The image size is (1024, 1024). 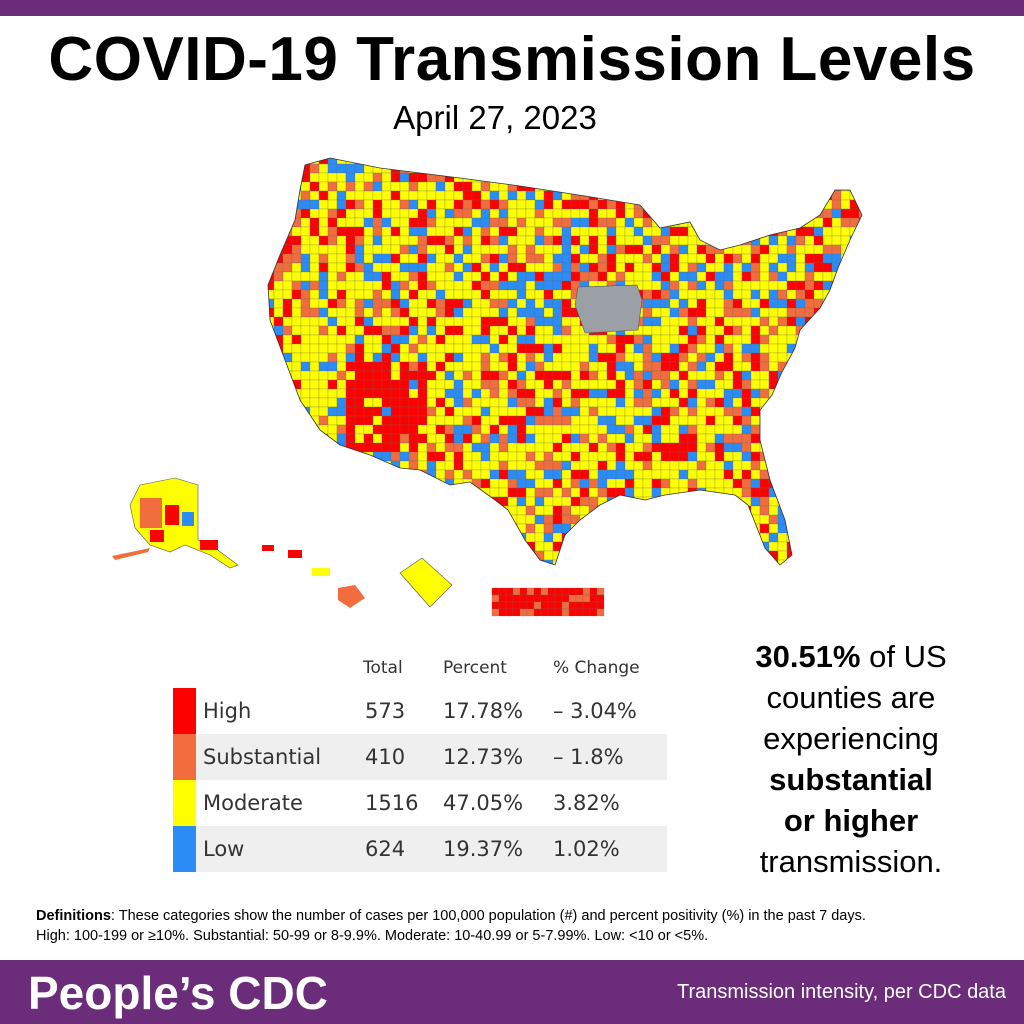 I want to click on report-date: April 27, 2023, so click(x=495, y=117).